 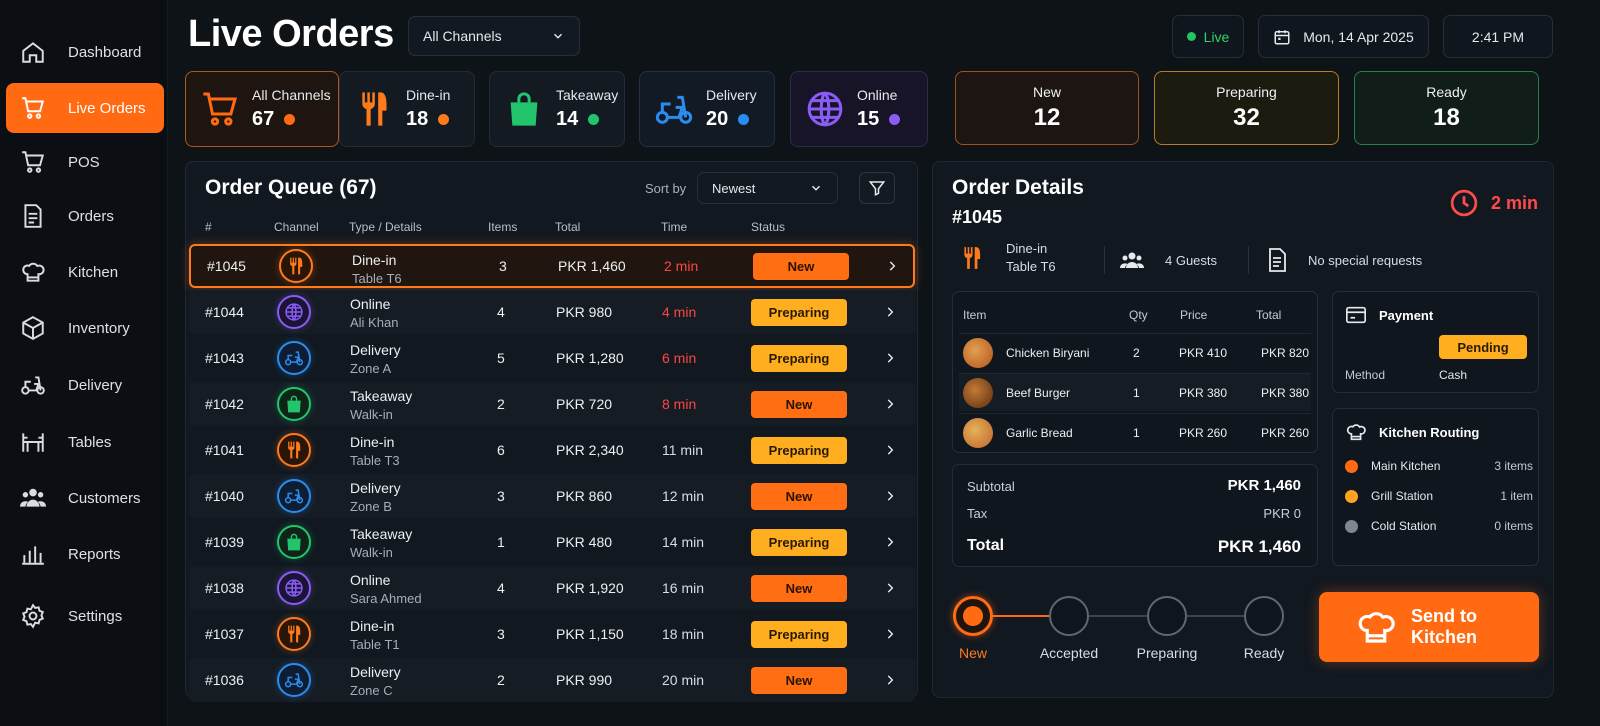 I want to click on order-detail: Ali Khan, so click(x=374, y=322).